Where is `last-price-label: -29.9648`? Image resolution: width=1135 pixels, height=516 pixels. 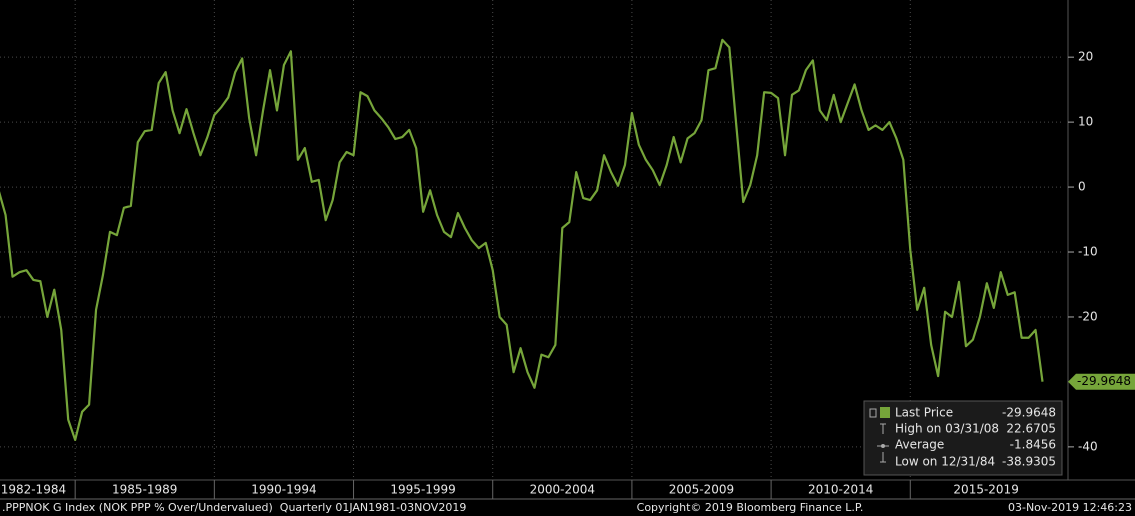
last-price-label: -29.9648 is located at coordinates (1104, 381).